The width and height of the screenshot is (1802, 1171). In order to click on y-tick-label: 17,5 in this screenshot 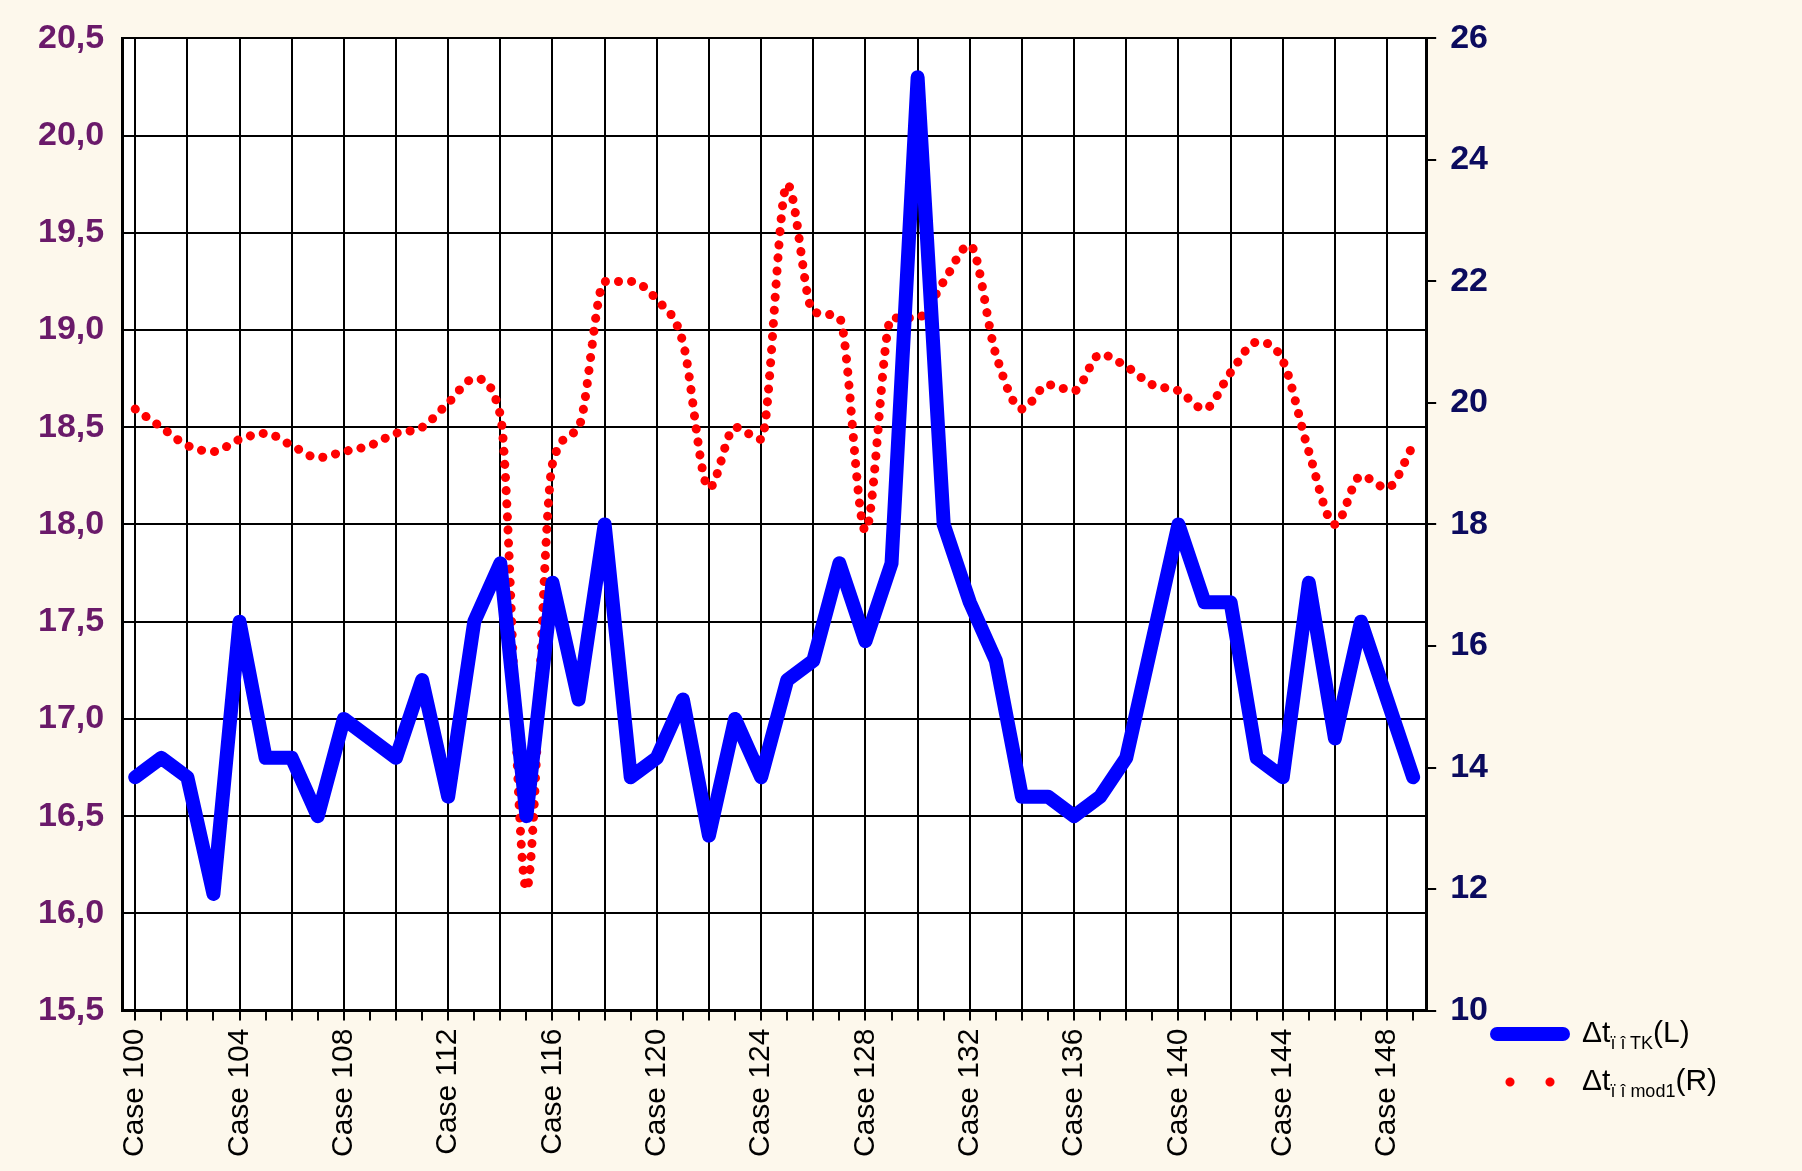, I will do `click(71, 619)`.